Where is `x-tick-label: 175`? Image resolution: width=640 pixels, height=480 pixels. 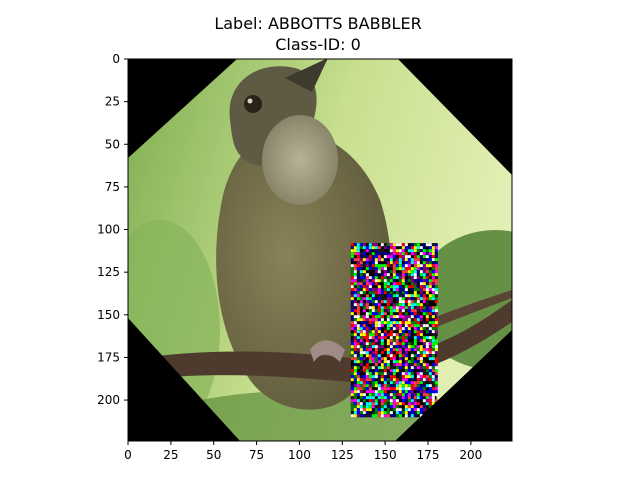 x-tick-label: 175 is located at coordinates (428, 455).